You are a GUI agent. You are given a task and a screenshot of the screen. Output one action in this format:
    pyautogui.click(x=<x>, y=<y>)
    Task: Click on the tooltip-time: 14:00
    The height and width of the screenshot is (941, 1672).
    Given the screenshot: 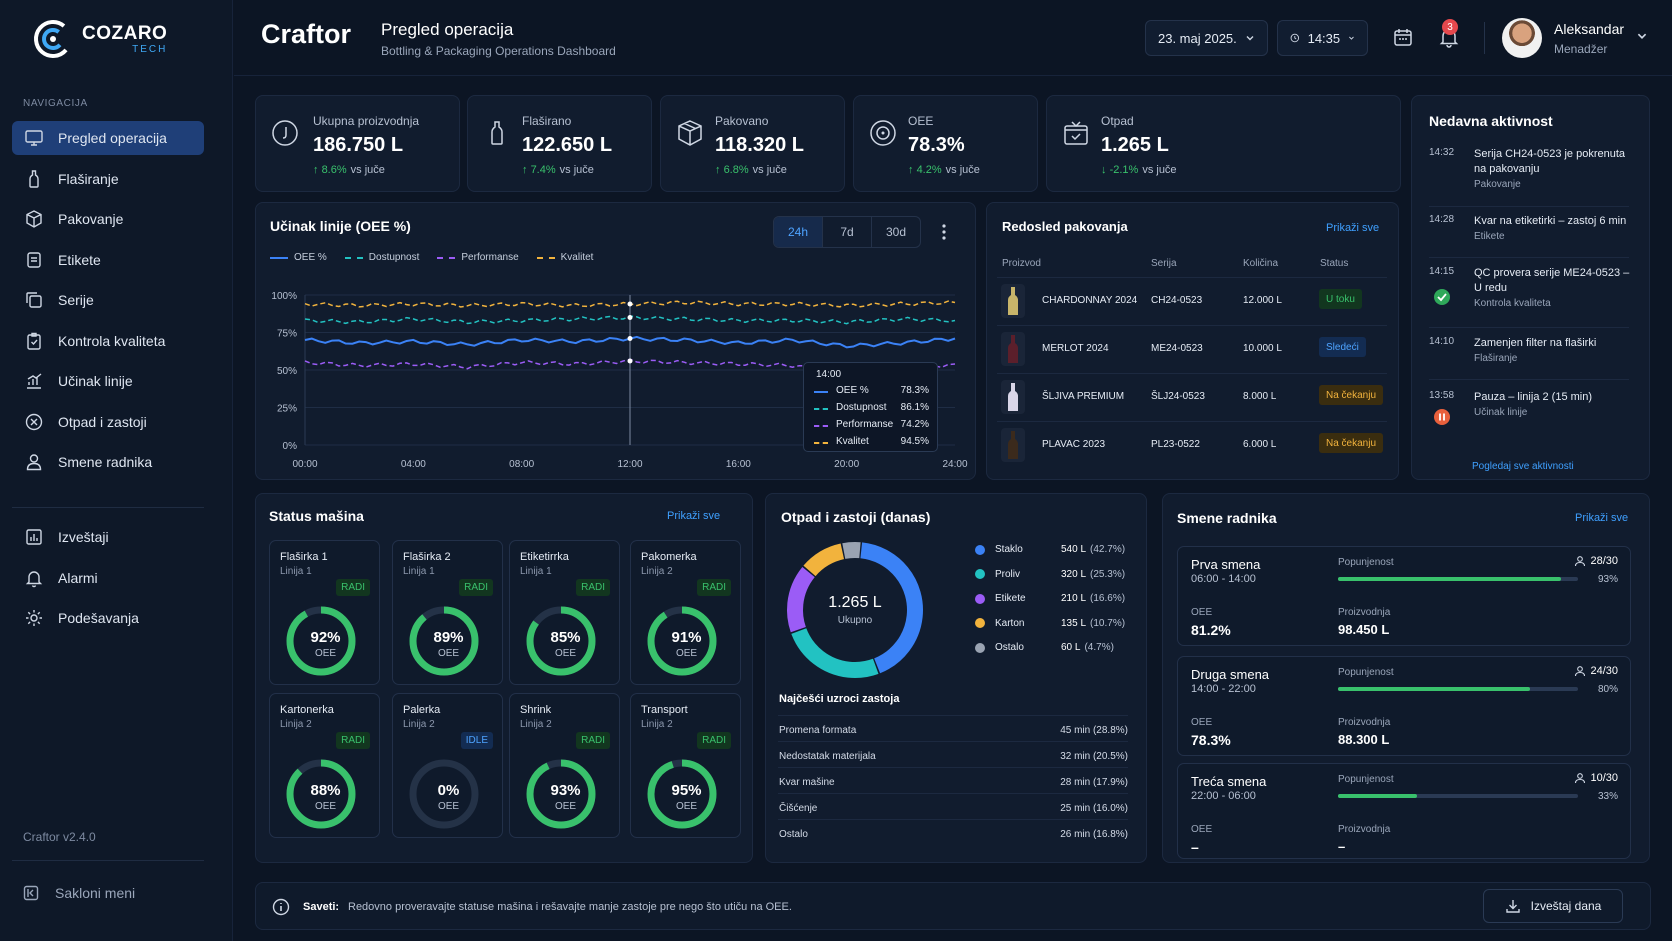 What is the action you would take?
    pyautogui.click(x=829, y=374)
    